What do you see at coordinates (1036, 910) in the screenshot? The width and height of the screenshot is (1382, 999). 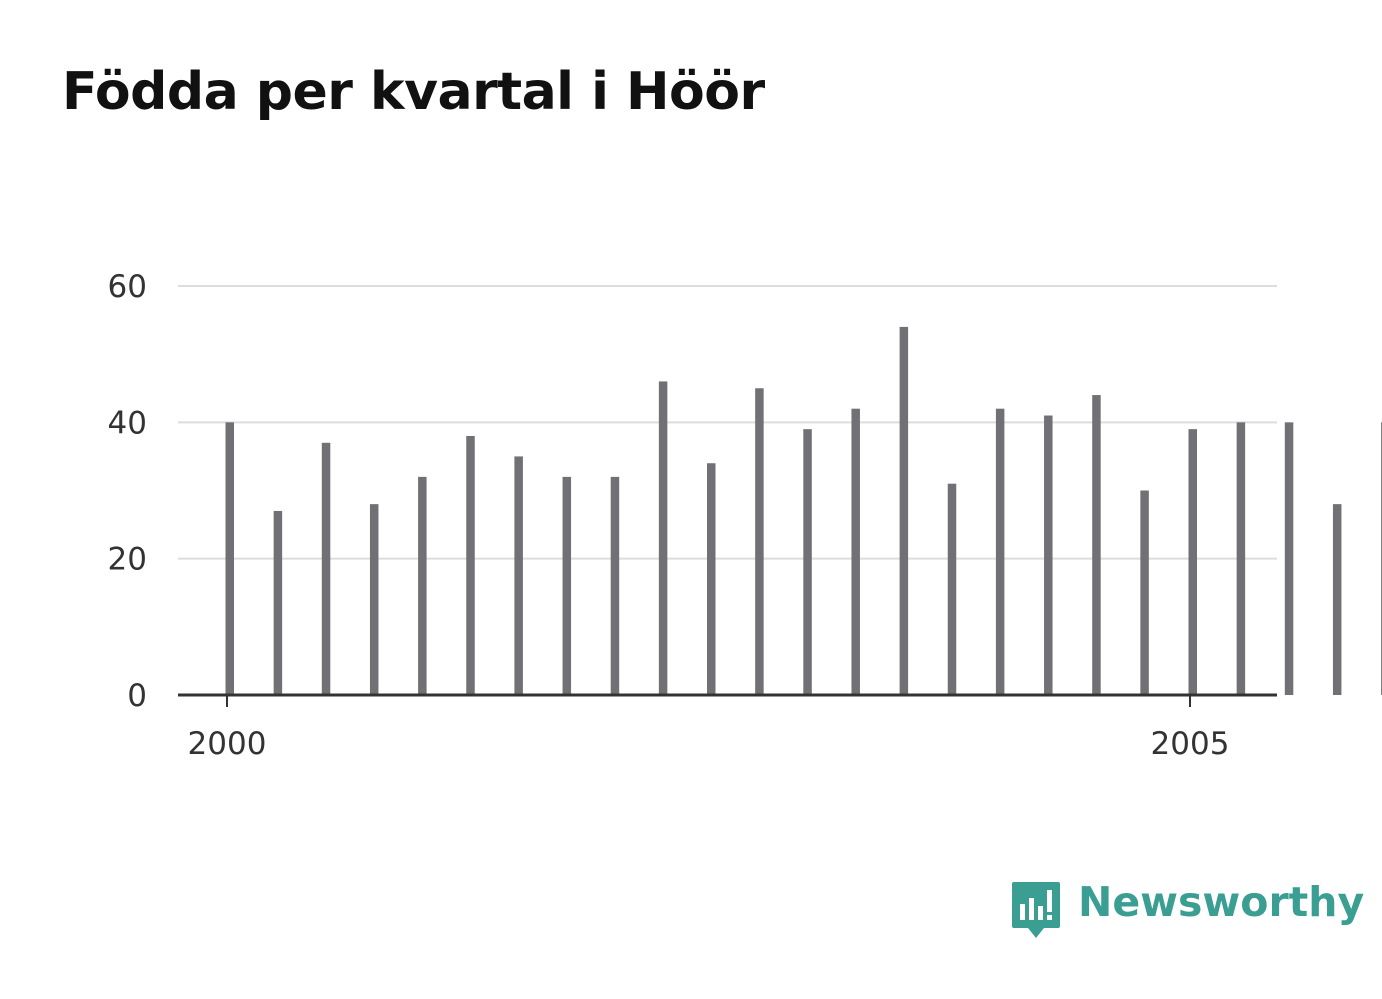 I see `newsworthy-logo-icon` at bounding box center [1036, 910].